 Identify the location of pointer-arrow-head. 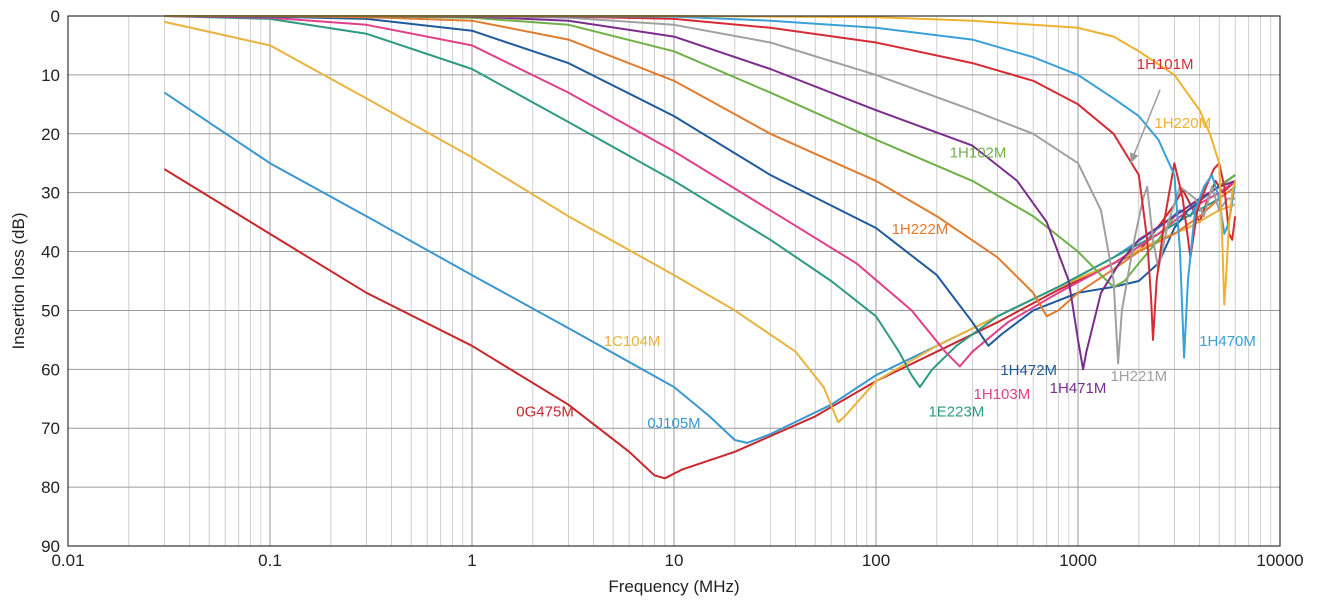
(1134, 158).